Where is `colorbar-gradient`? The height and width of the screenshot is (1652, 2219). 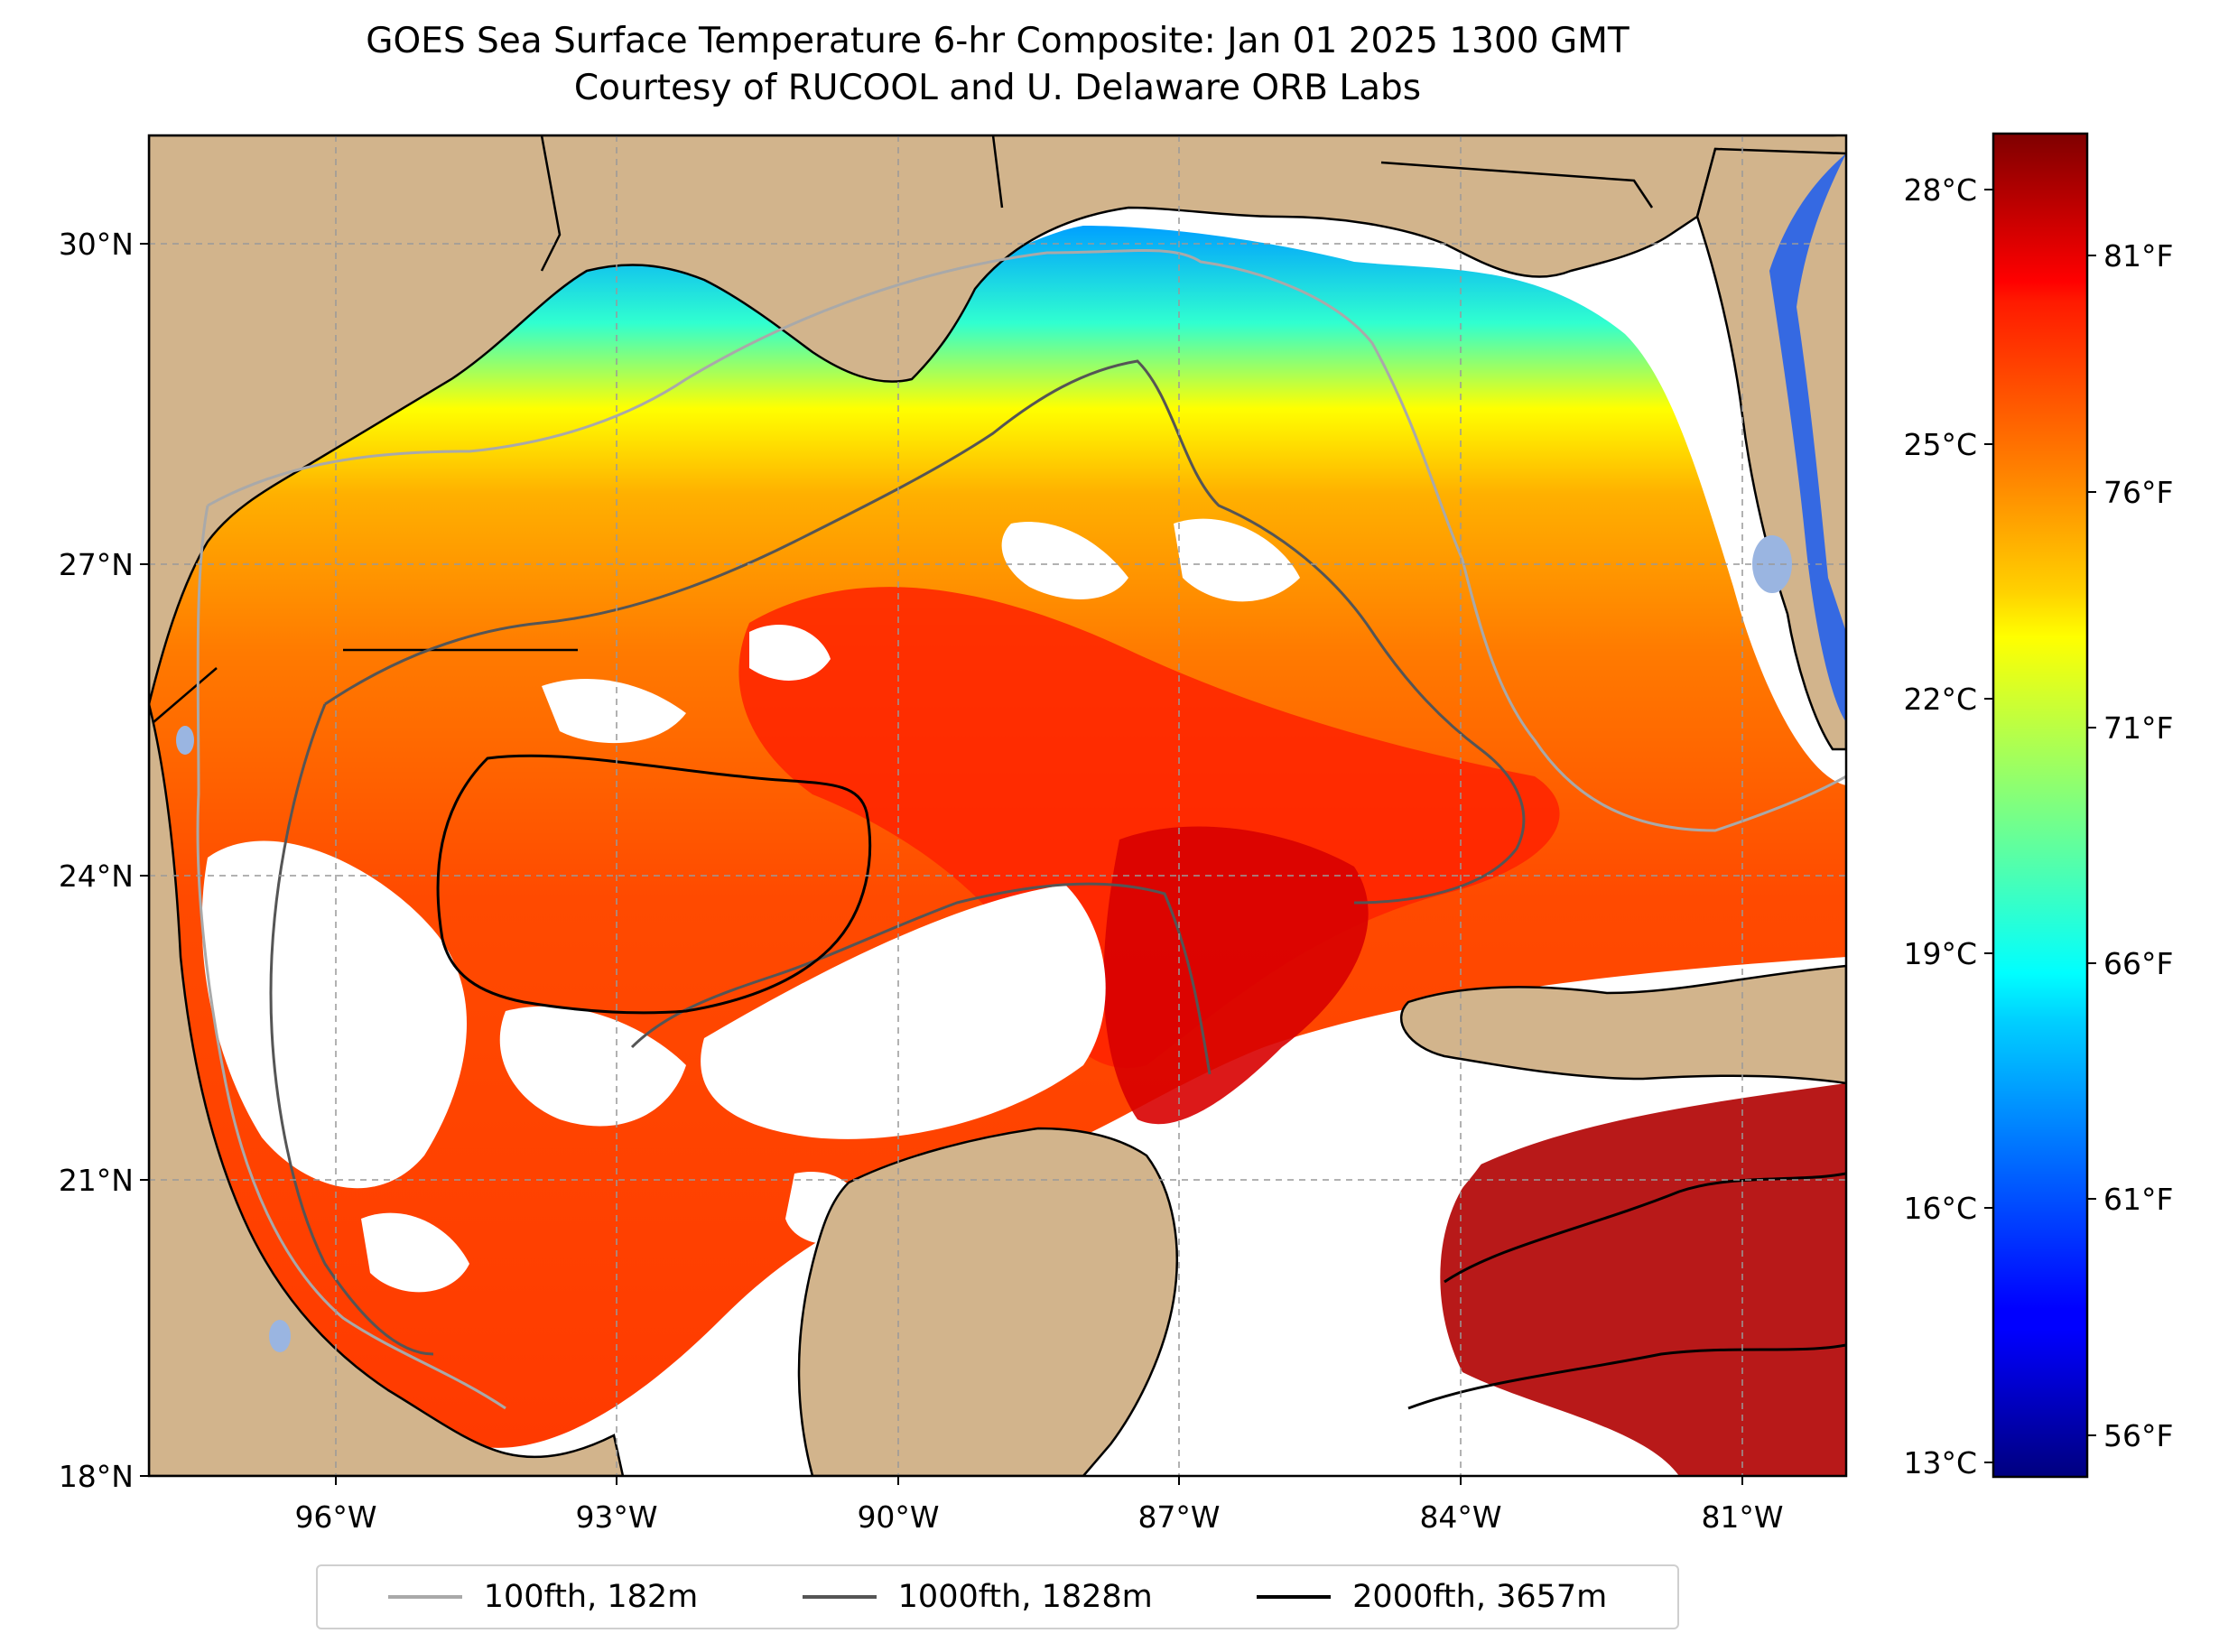 colorbar-gradient is located at coordinates (2040, 805).